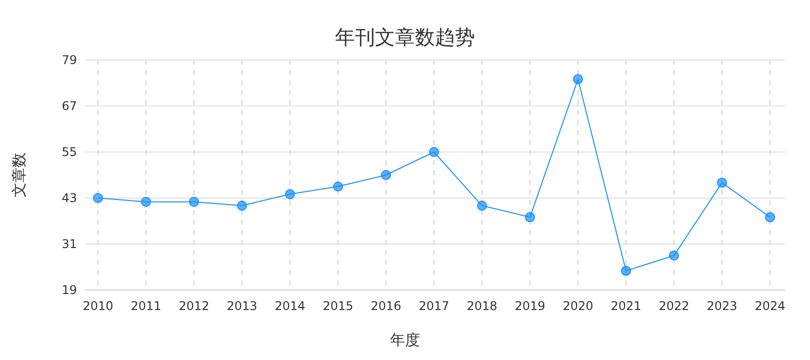  What do you see at coordinates (194, 306) in the screenshot?
I see `x-tick-label: 2012` at bounding box center [194, 306].